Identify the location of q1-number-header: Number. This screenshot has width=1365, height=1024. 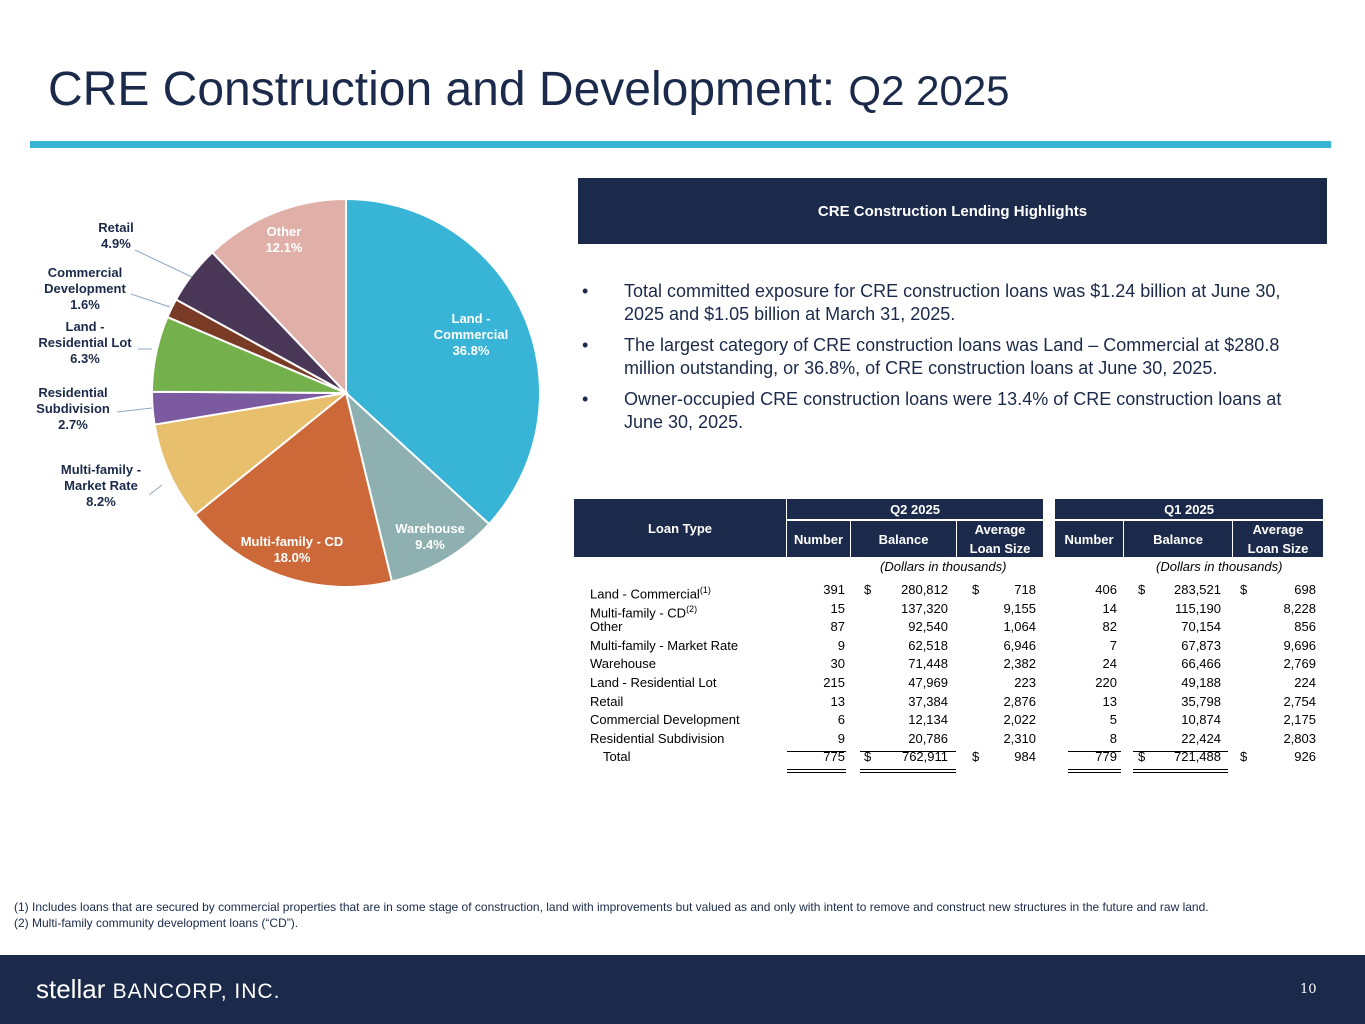
(1089, 539).